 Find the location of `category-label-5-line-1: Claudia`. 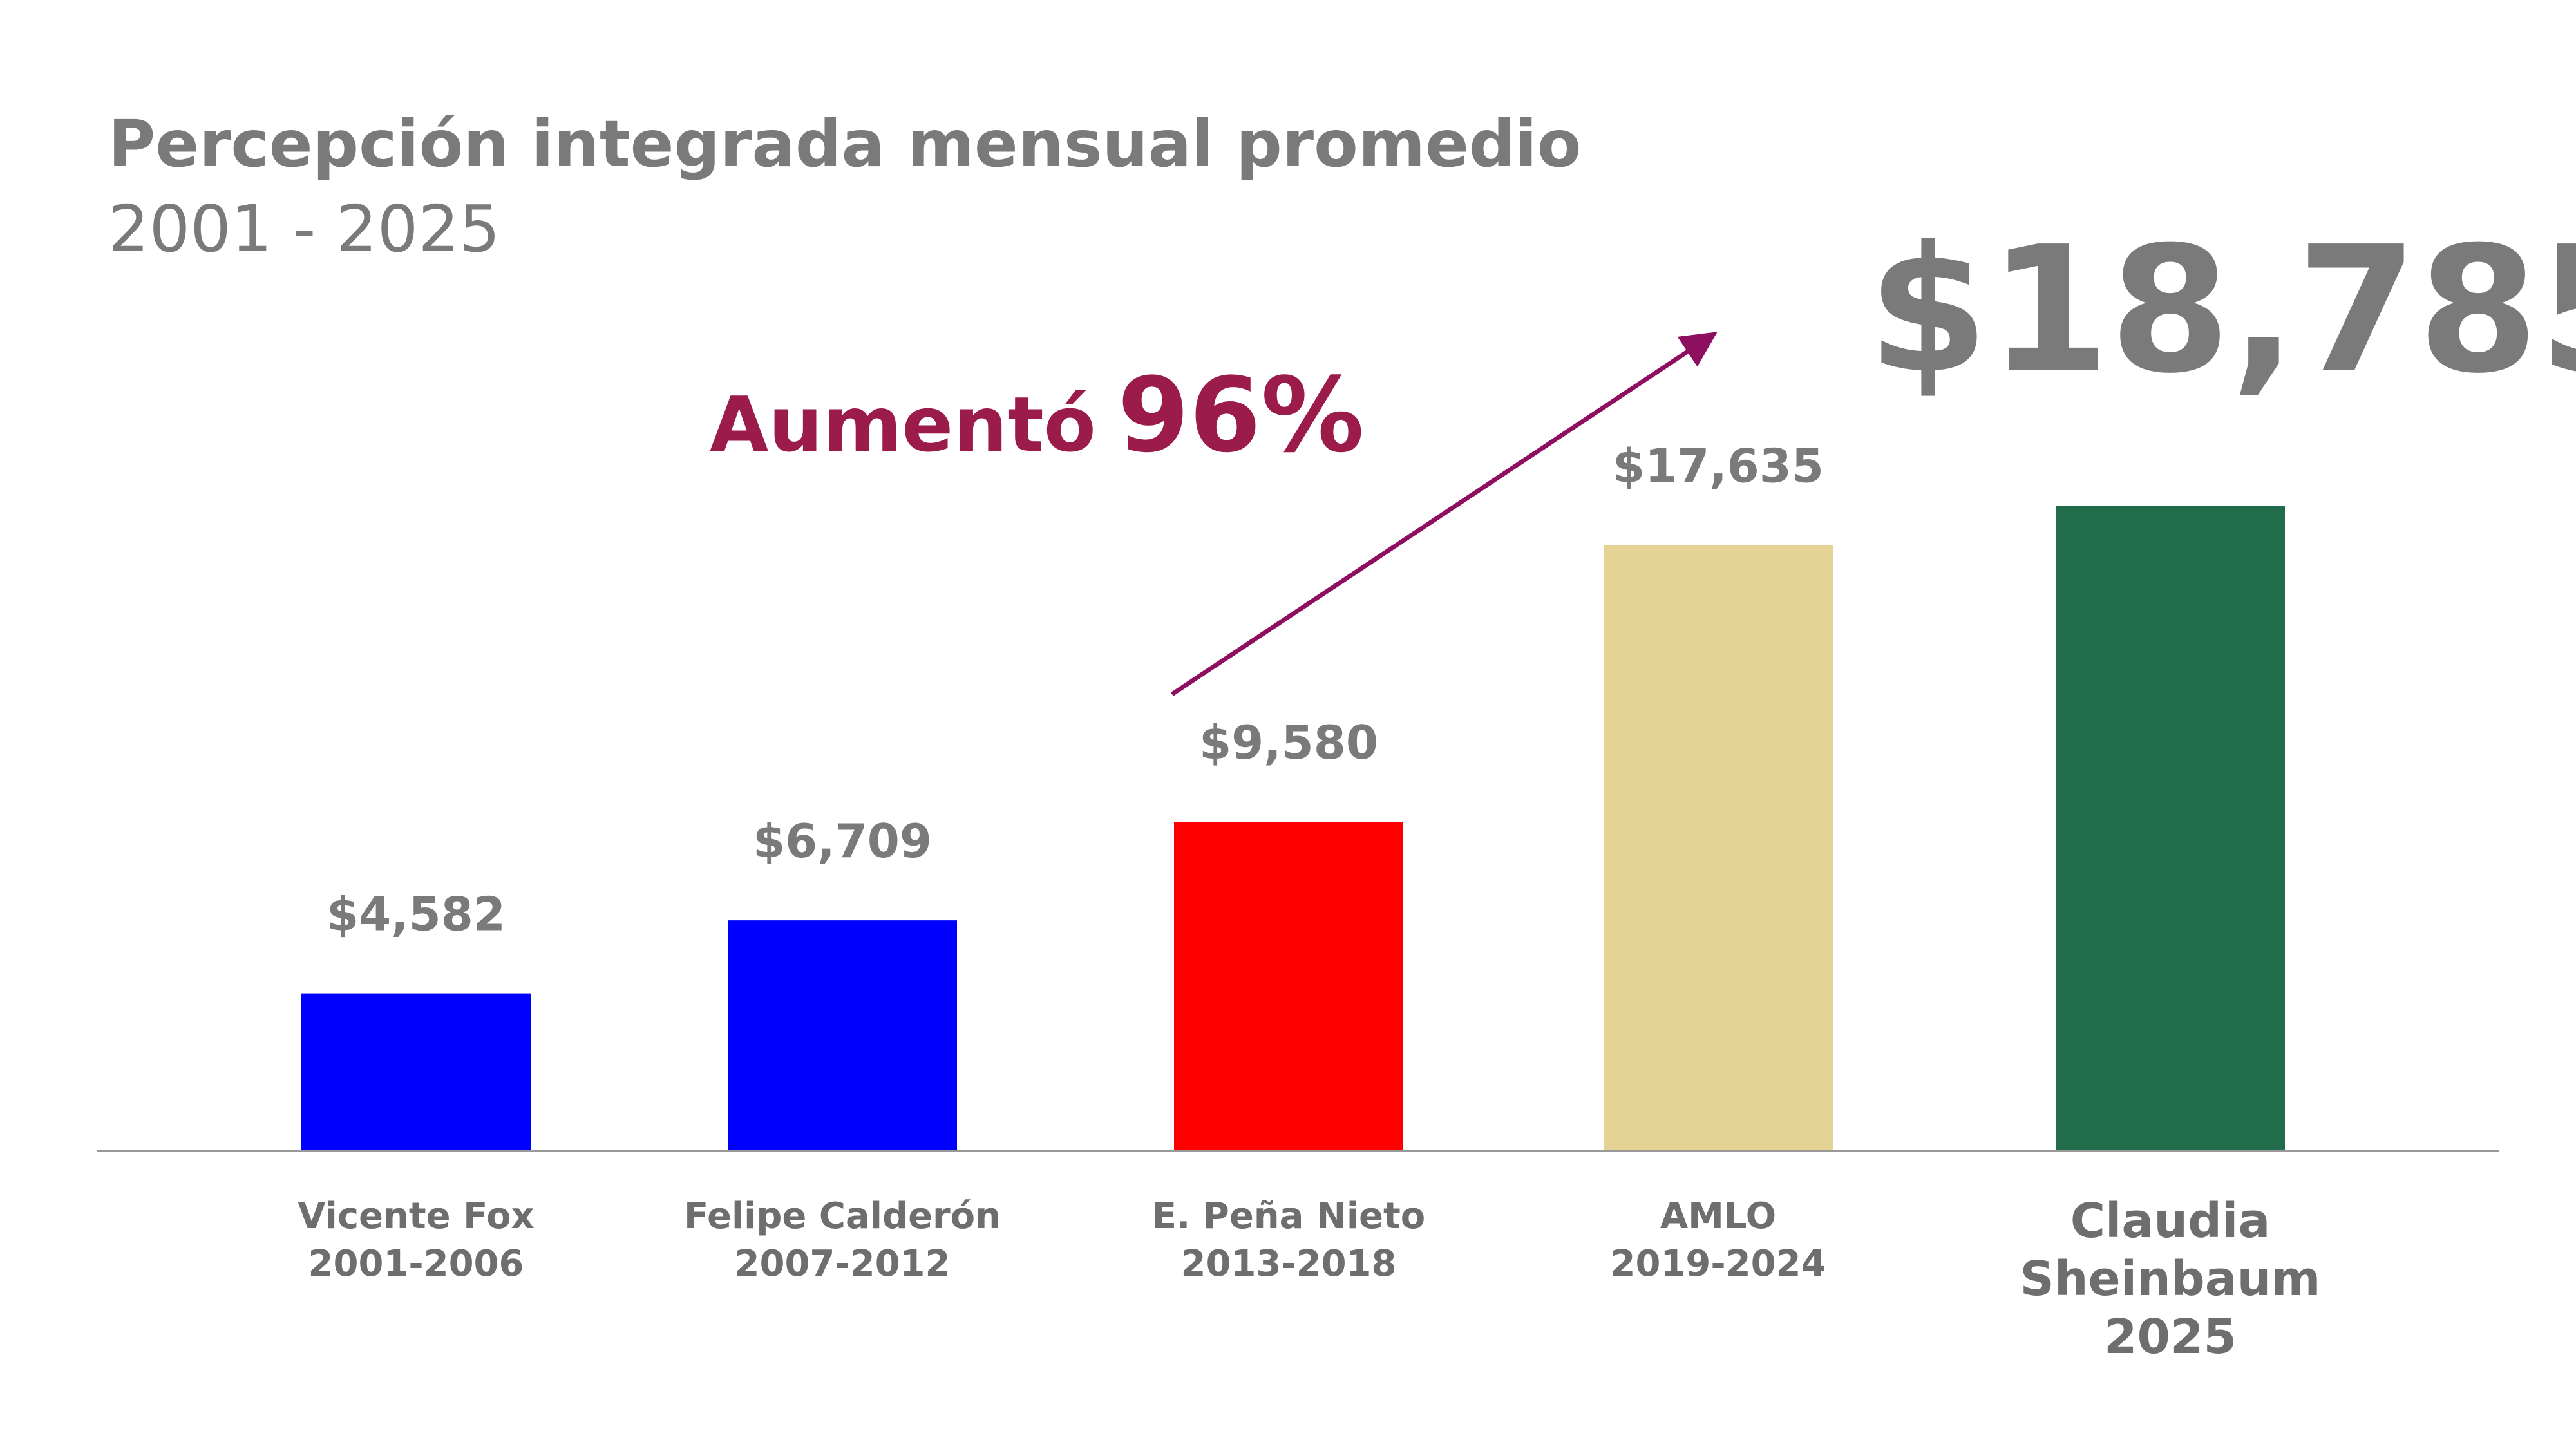

category-label-5-line-1: Claudia is located at coordinates (2170, 1221).